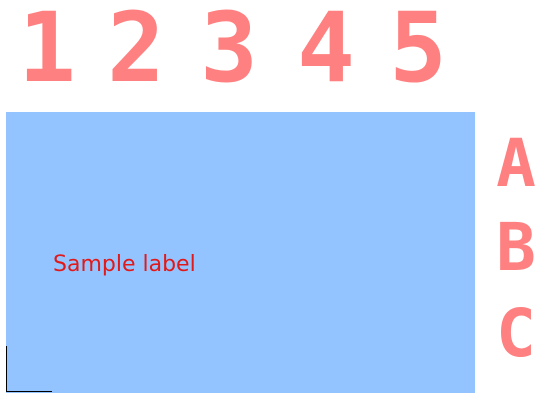  What do you see at coordinates (136, 52) in the screenshot?
I see `digit-2: 2` at bounding box center [136, 52].